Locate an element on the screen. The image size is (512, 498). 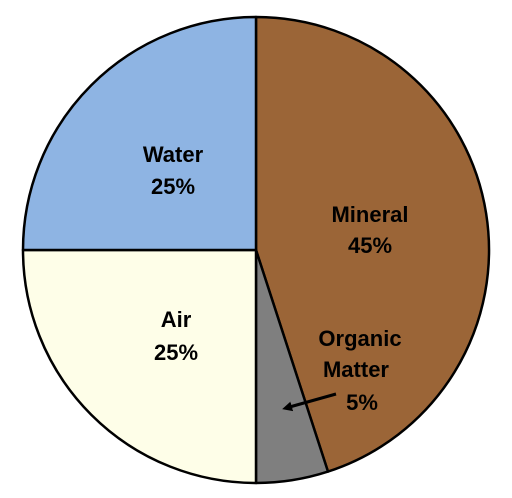
slice-value-mineral: 45% is located at coordinates (370, 245).